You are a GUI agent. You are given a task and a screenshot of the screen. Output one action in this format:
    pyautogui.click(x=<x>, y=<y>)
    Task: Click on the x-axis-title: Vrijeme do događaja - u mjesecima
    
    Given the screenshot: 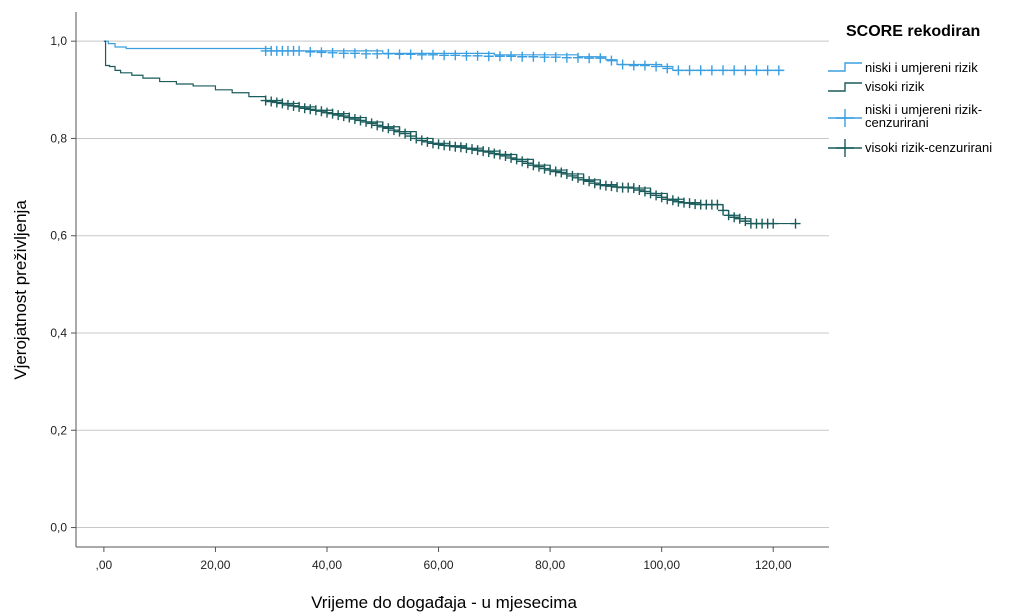 What is the action you would take?
    pyautogui.click(x=444, y=602)
    